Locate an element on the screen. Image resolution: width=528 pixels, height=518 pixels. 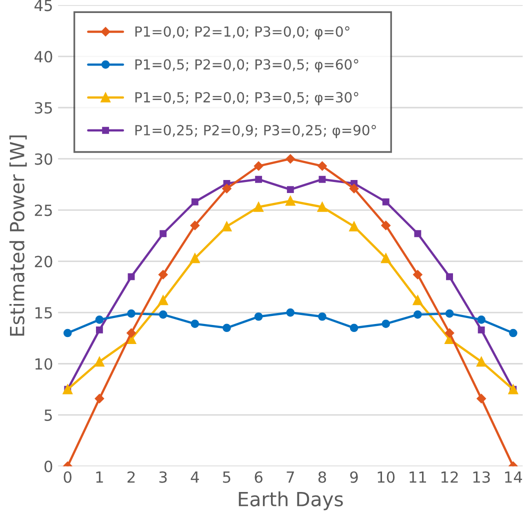
y-tick-label: 5 is located at coordinates (48, 415).